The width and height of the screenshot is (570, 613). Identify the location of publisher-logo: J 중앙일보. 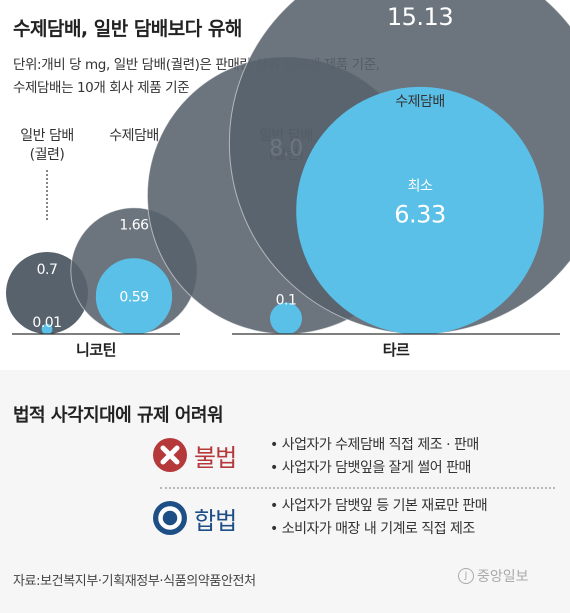
(493, 576).